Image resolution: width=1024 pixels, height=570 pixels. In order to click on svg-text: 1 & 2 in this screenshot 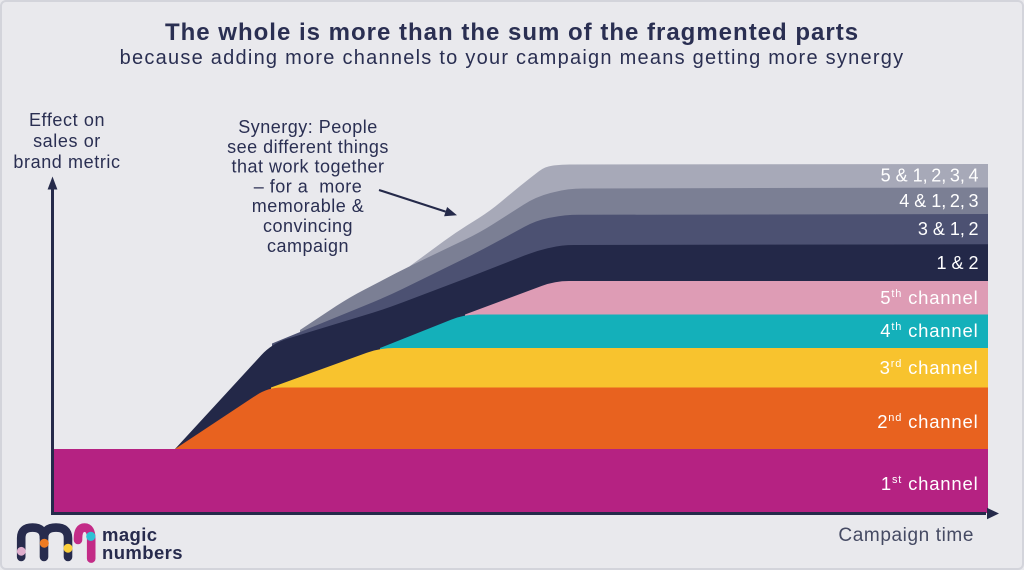, I will do `click(957, 263)`.